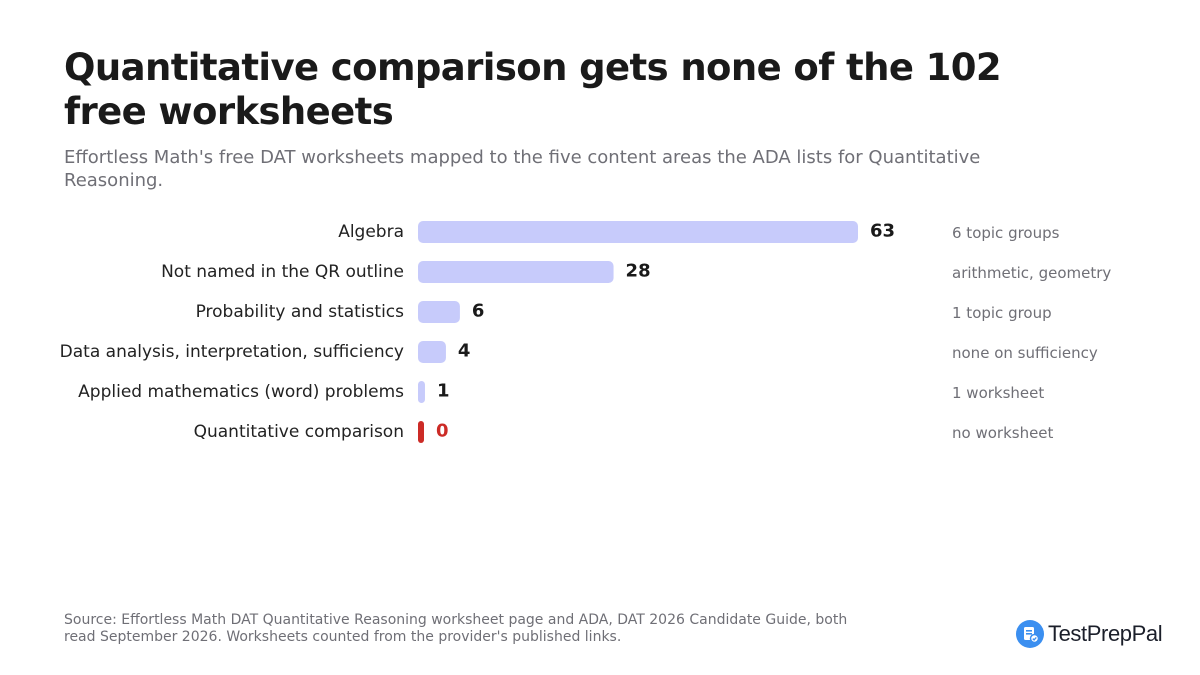 The width and height of the screenshot is (1200, 675). What do you see at coordinates (1003, 433) in the screenshot?
I see `annotation-label: no worksheet` at bounding box center [1003, 433].